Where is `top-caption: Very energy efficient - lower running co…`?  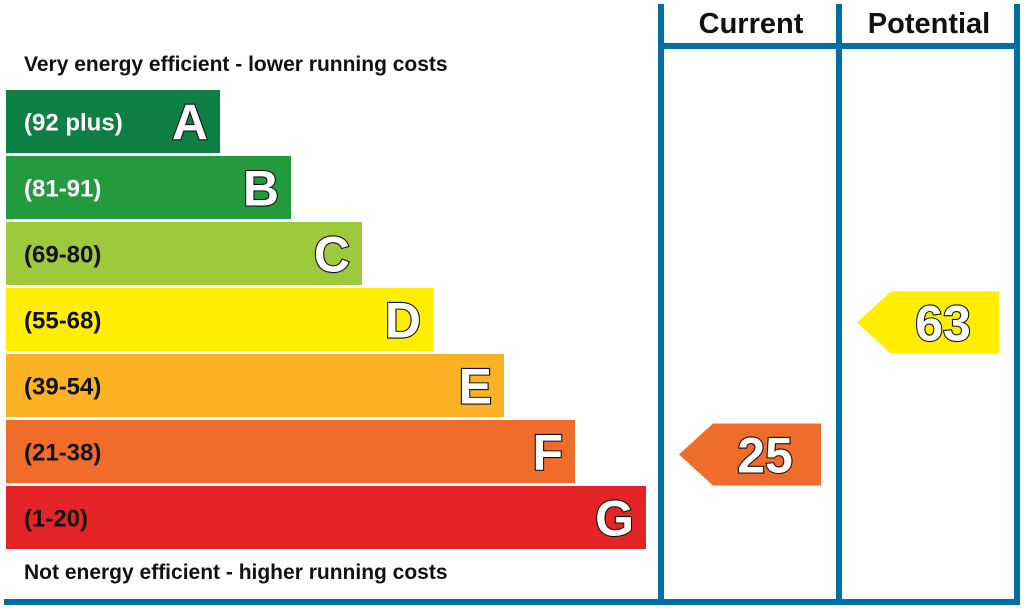
top-caption: Very energy efficient - lower running co… is located at coordinates (236, 64).